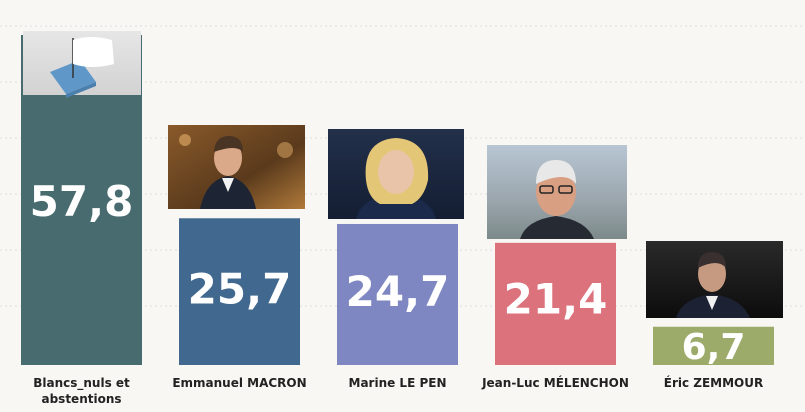  Describe the element at coordinates (81, 391) in the screenshot. I see `category-label: Blancs_nuls et abstentions` at that location.